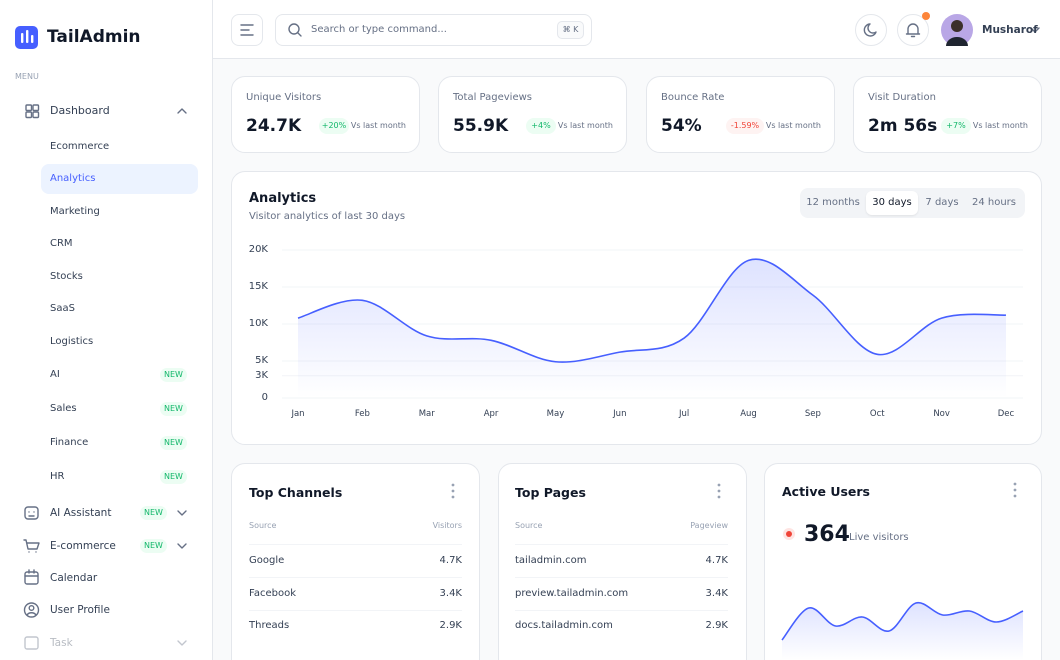 This screenshot has height=660, width=1060. Describe the element at coordinates (284, 97) in the screenshot. I see `stat-title: Unique Visitors` at that location.